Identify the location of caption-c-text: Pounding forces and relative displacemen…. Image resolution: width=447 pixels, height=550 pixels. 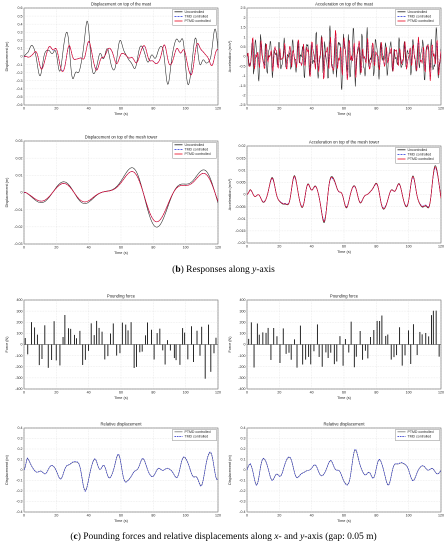
(179, 537).